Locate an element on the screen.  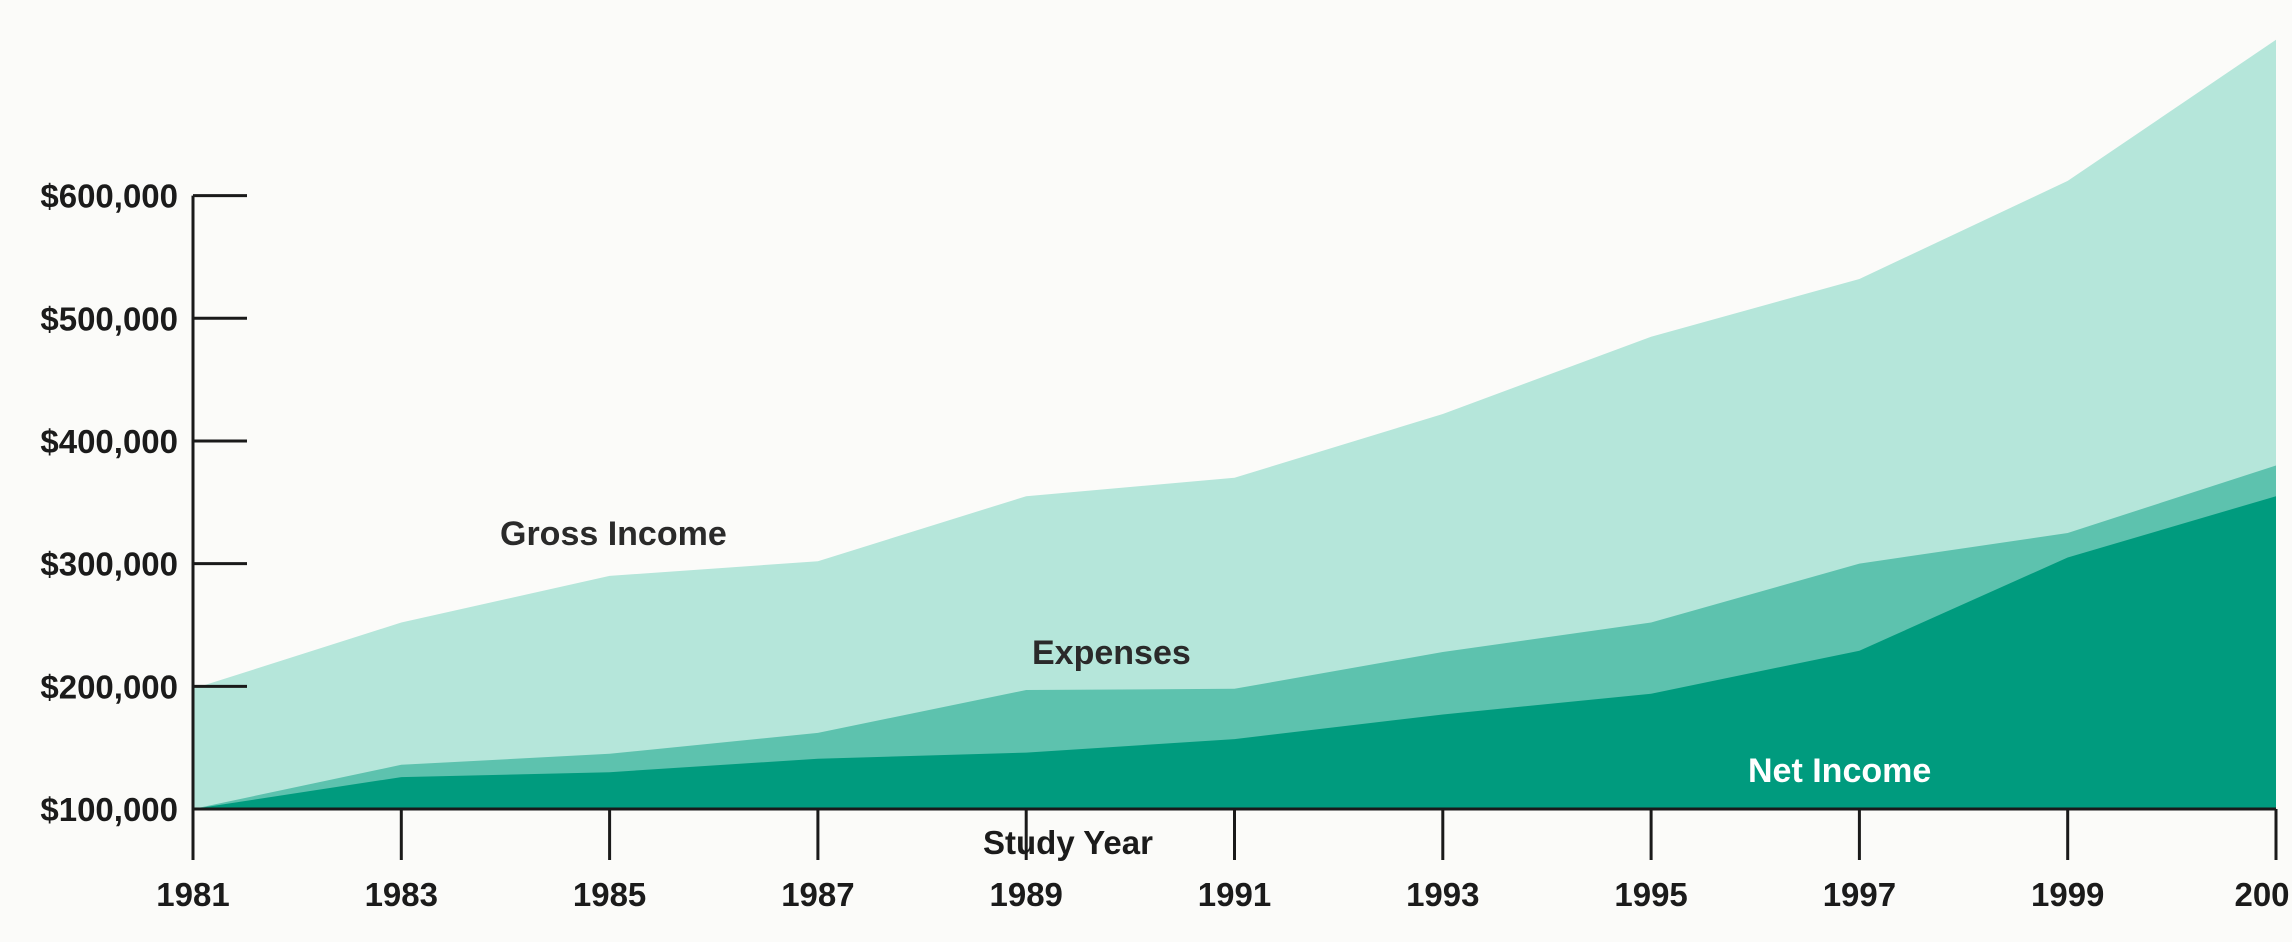
x-tick-label: 1983 is located at coordinates (401, 894).